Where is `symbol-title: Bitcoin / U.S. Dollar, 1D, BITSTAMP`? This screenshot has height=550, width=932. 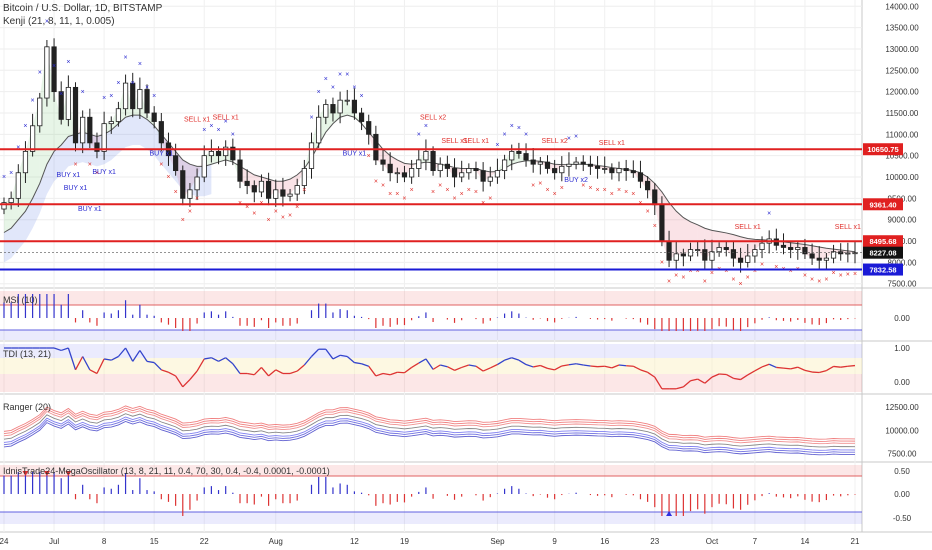 symbol-title: Bitcoin / U.S. Dollar, 1D, BITSTAMP is located at coordinates (83, 8).